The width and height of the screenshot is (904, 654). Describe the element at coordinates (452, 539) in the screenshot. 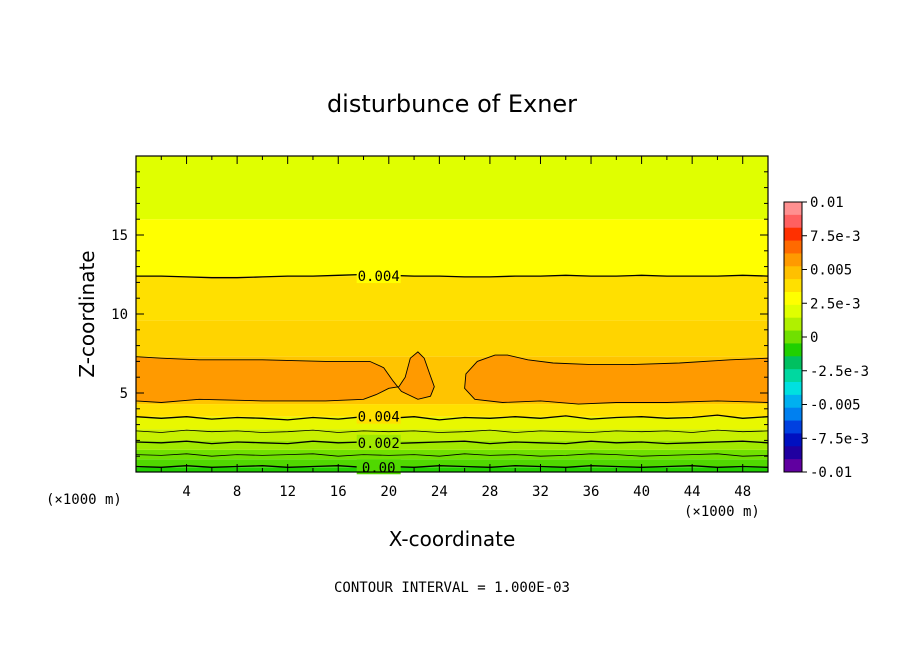

I see `x-axis-label: X-coordinate` at that location.